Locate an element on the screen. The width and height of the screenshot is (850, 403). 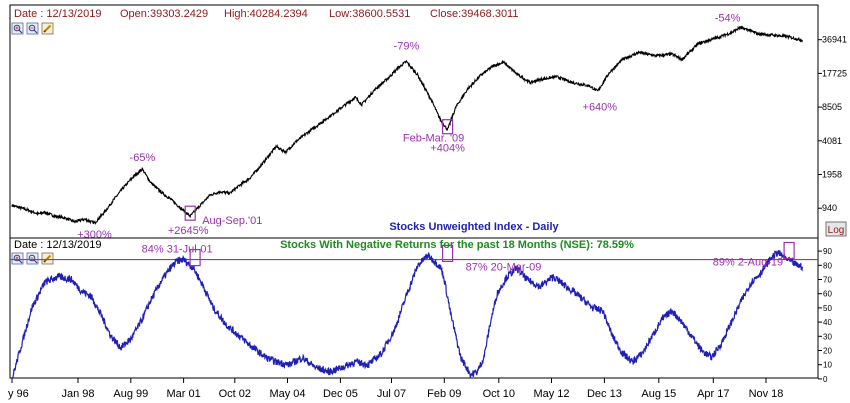
x-tick-label: Dec 05 is located at coordinates (340, 394).